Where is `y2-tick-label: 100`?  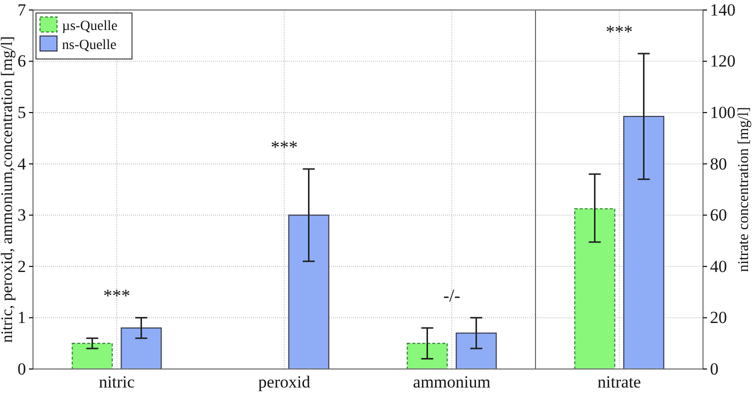
y2-tick-label: 100 is located at coordinates (723, 112).